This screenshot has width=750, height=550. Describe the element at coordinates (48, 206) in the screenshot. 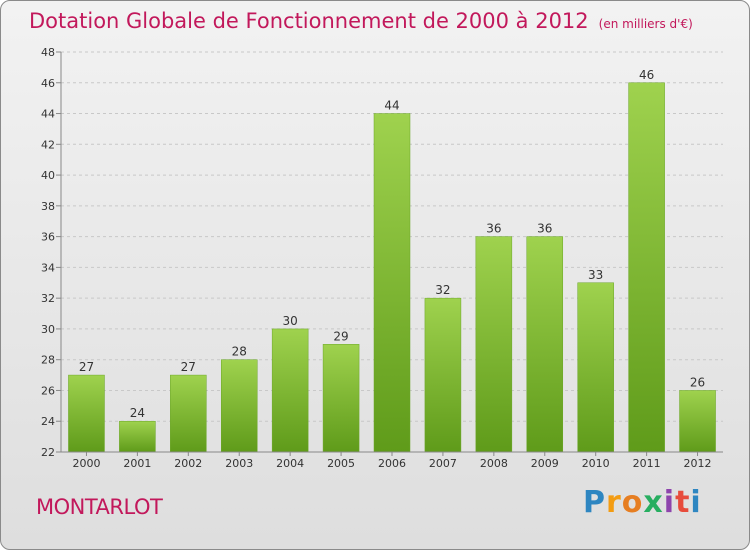

I see `y-tick-label: 38` at that location.